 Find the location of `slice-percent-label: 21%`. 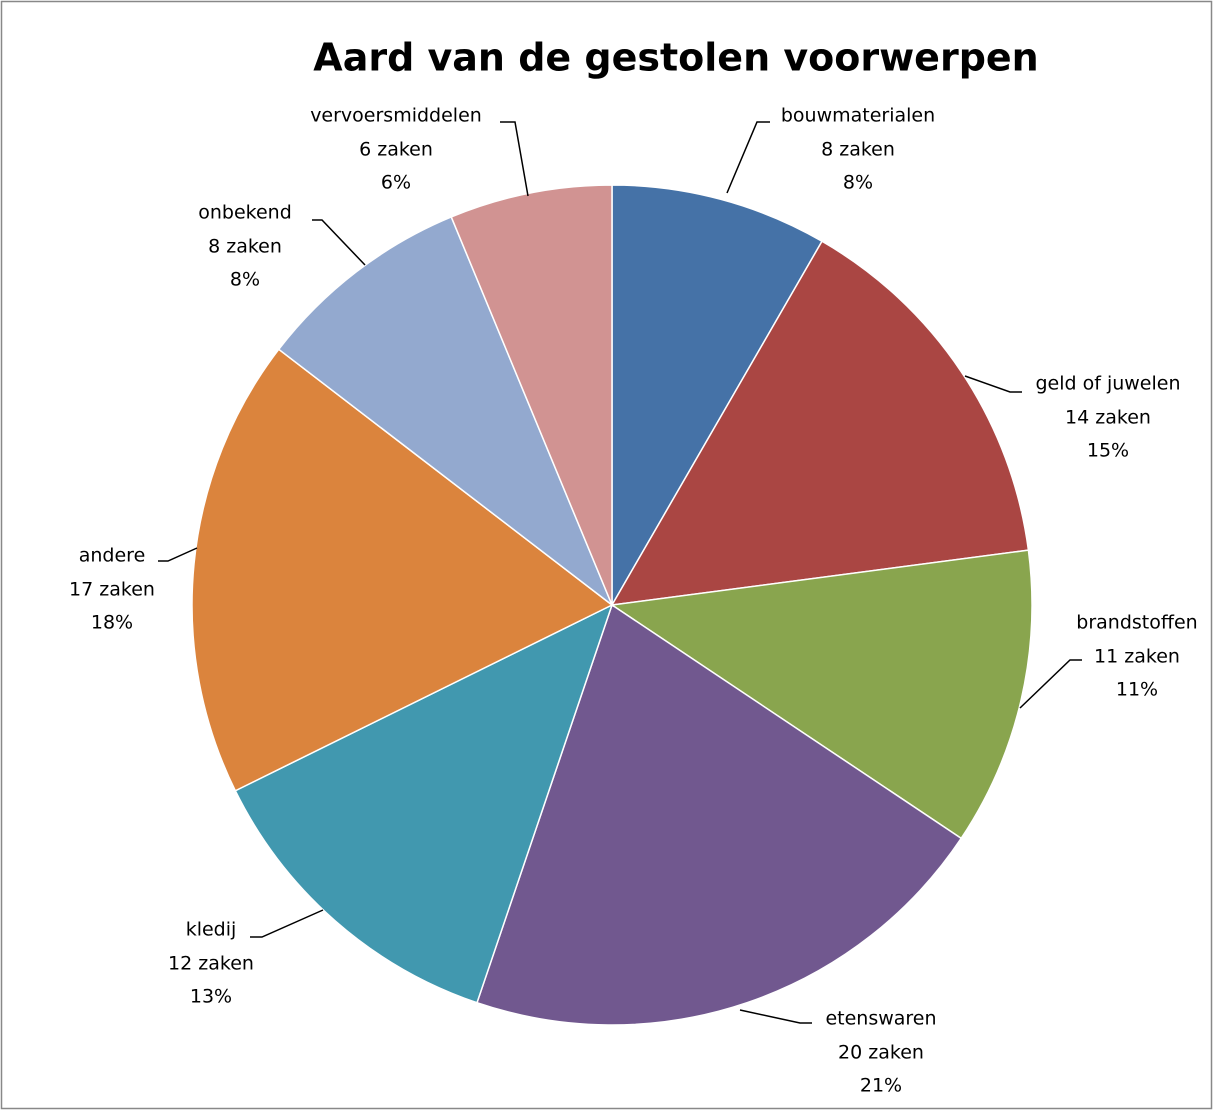

slice-percent-label: 21% is located at coordinates (881, 1086).